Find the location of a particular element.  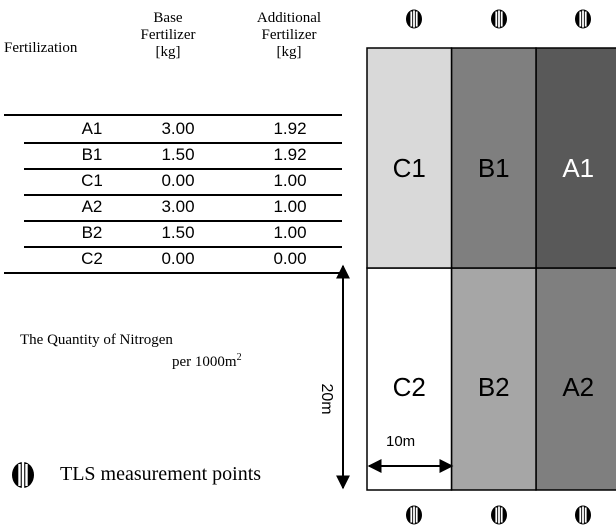

plot-a1 is located at coordinates (575, 158).